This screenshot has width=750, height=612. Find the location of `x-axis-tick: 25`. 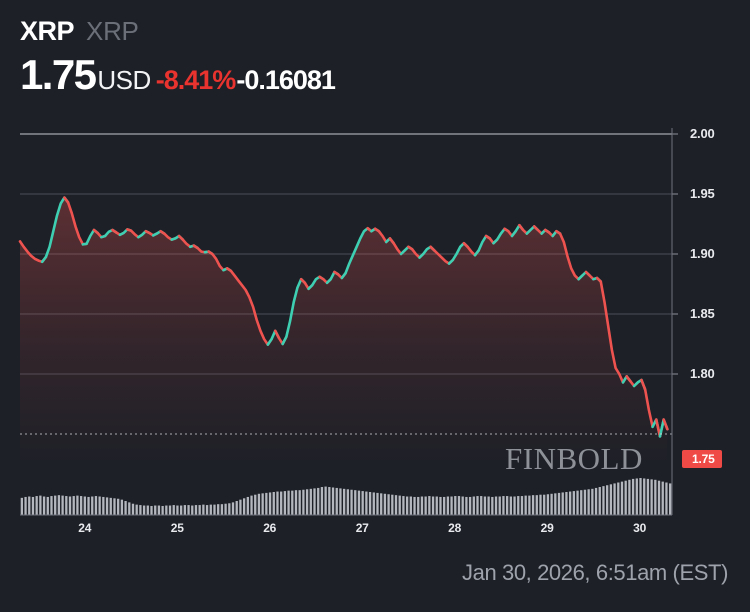

x-axis-tick: 25 is located at coordinates (177, 528).